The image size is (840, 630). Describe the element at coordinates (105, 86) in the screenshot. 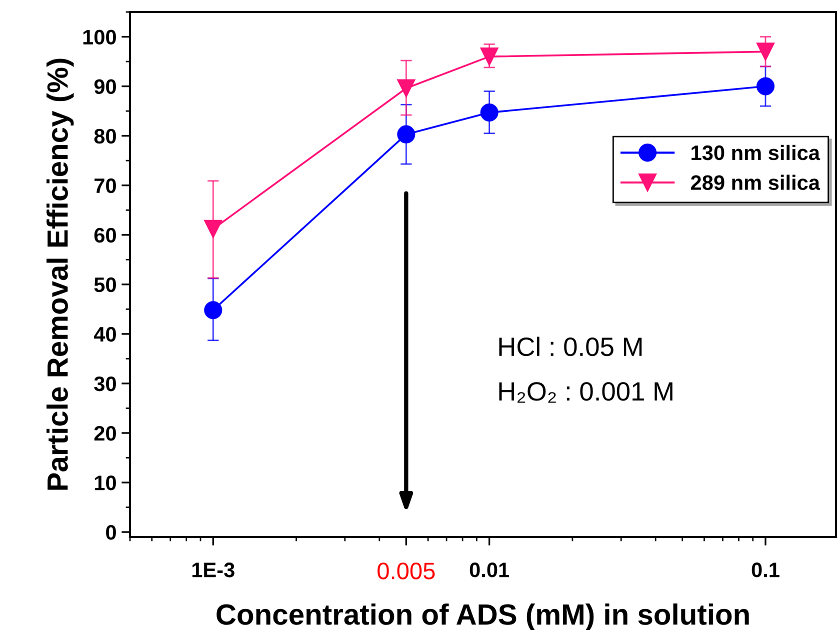

I see `y-tick-label: 90` at that location.